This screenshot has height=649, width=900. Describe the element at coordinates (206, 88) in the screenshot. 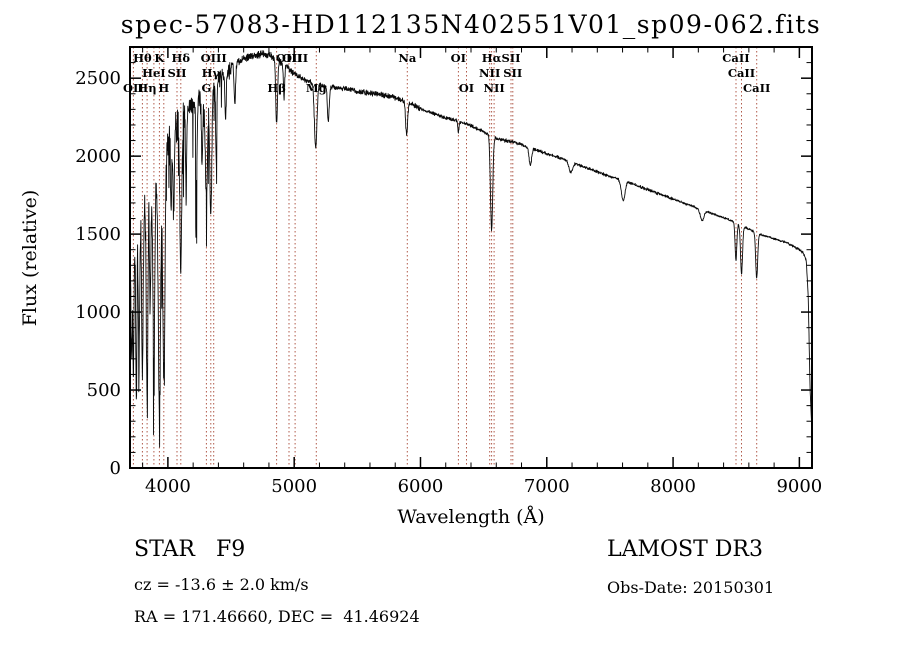

I see `spectral-line-label: G` at that location.